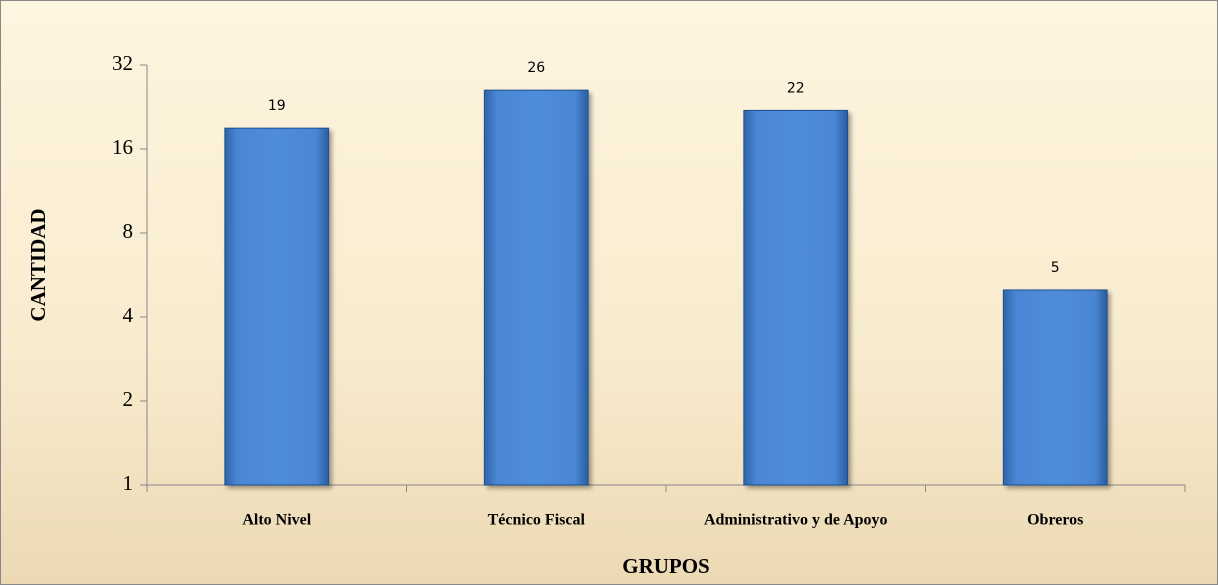 The width and height of the screenshot is (1218, 585). I want to click on x-tick-label: Obreros, so click(1055, 520).